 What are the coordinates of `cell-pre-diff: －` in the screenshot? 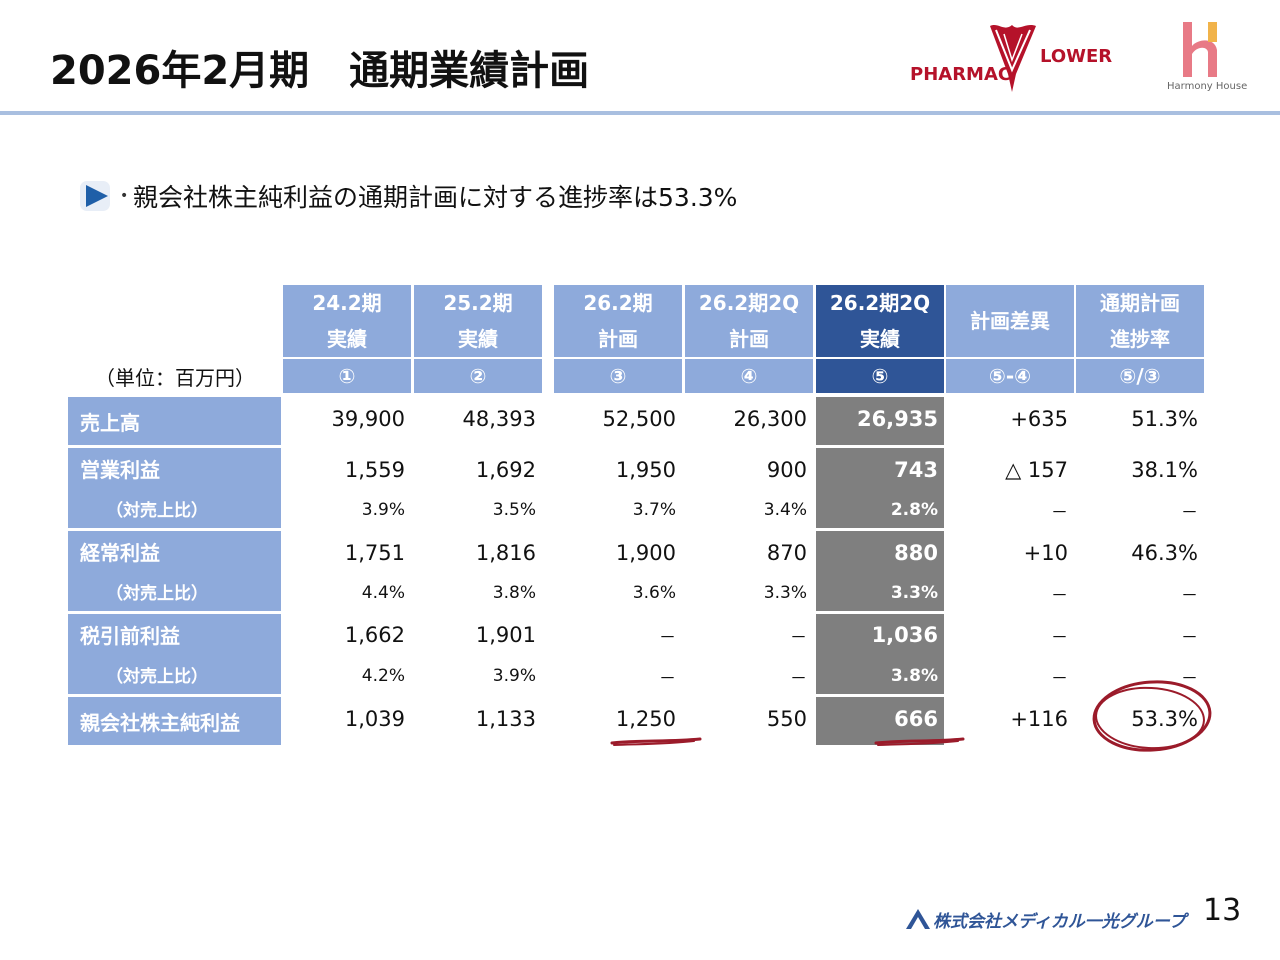 It's located at (1059, 637).